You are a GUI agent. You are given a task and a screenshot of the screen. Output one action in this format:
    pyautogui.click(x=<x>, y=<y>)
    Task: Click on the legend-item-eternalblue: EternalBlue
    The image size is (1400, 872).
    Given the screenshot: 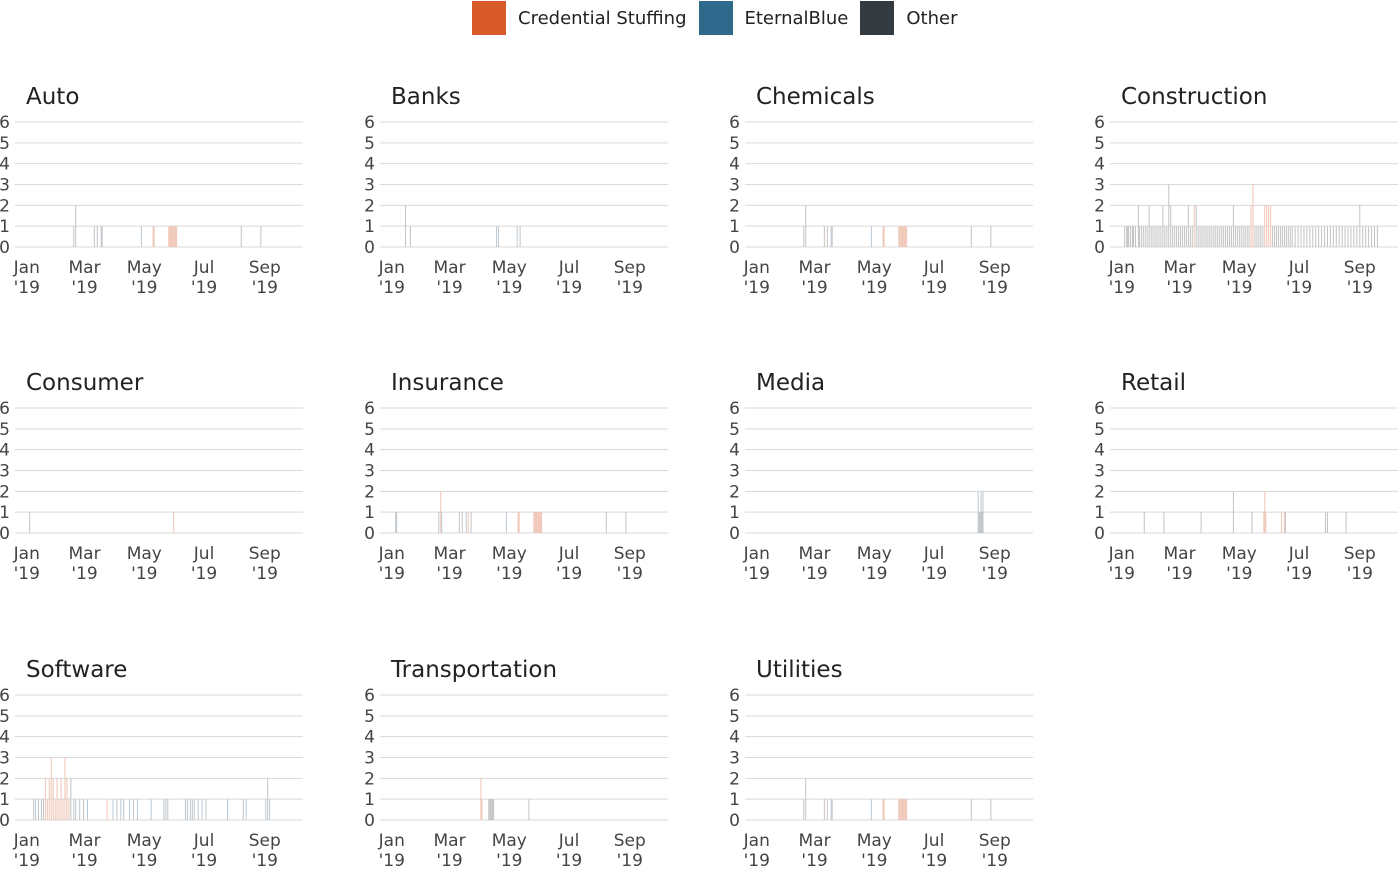 What is the action you would take?
    pyautogui.click(x=773, y=18)
    